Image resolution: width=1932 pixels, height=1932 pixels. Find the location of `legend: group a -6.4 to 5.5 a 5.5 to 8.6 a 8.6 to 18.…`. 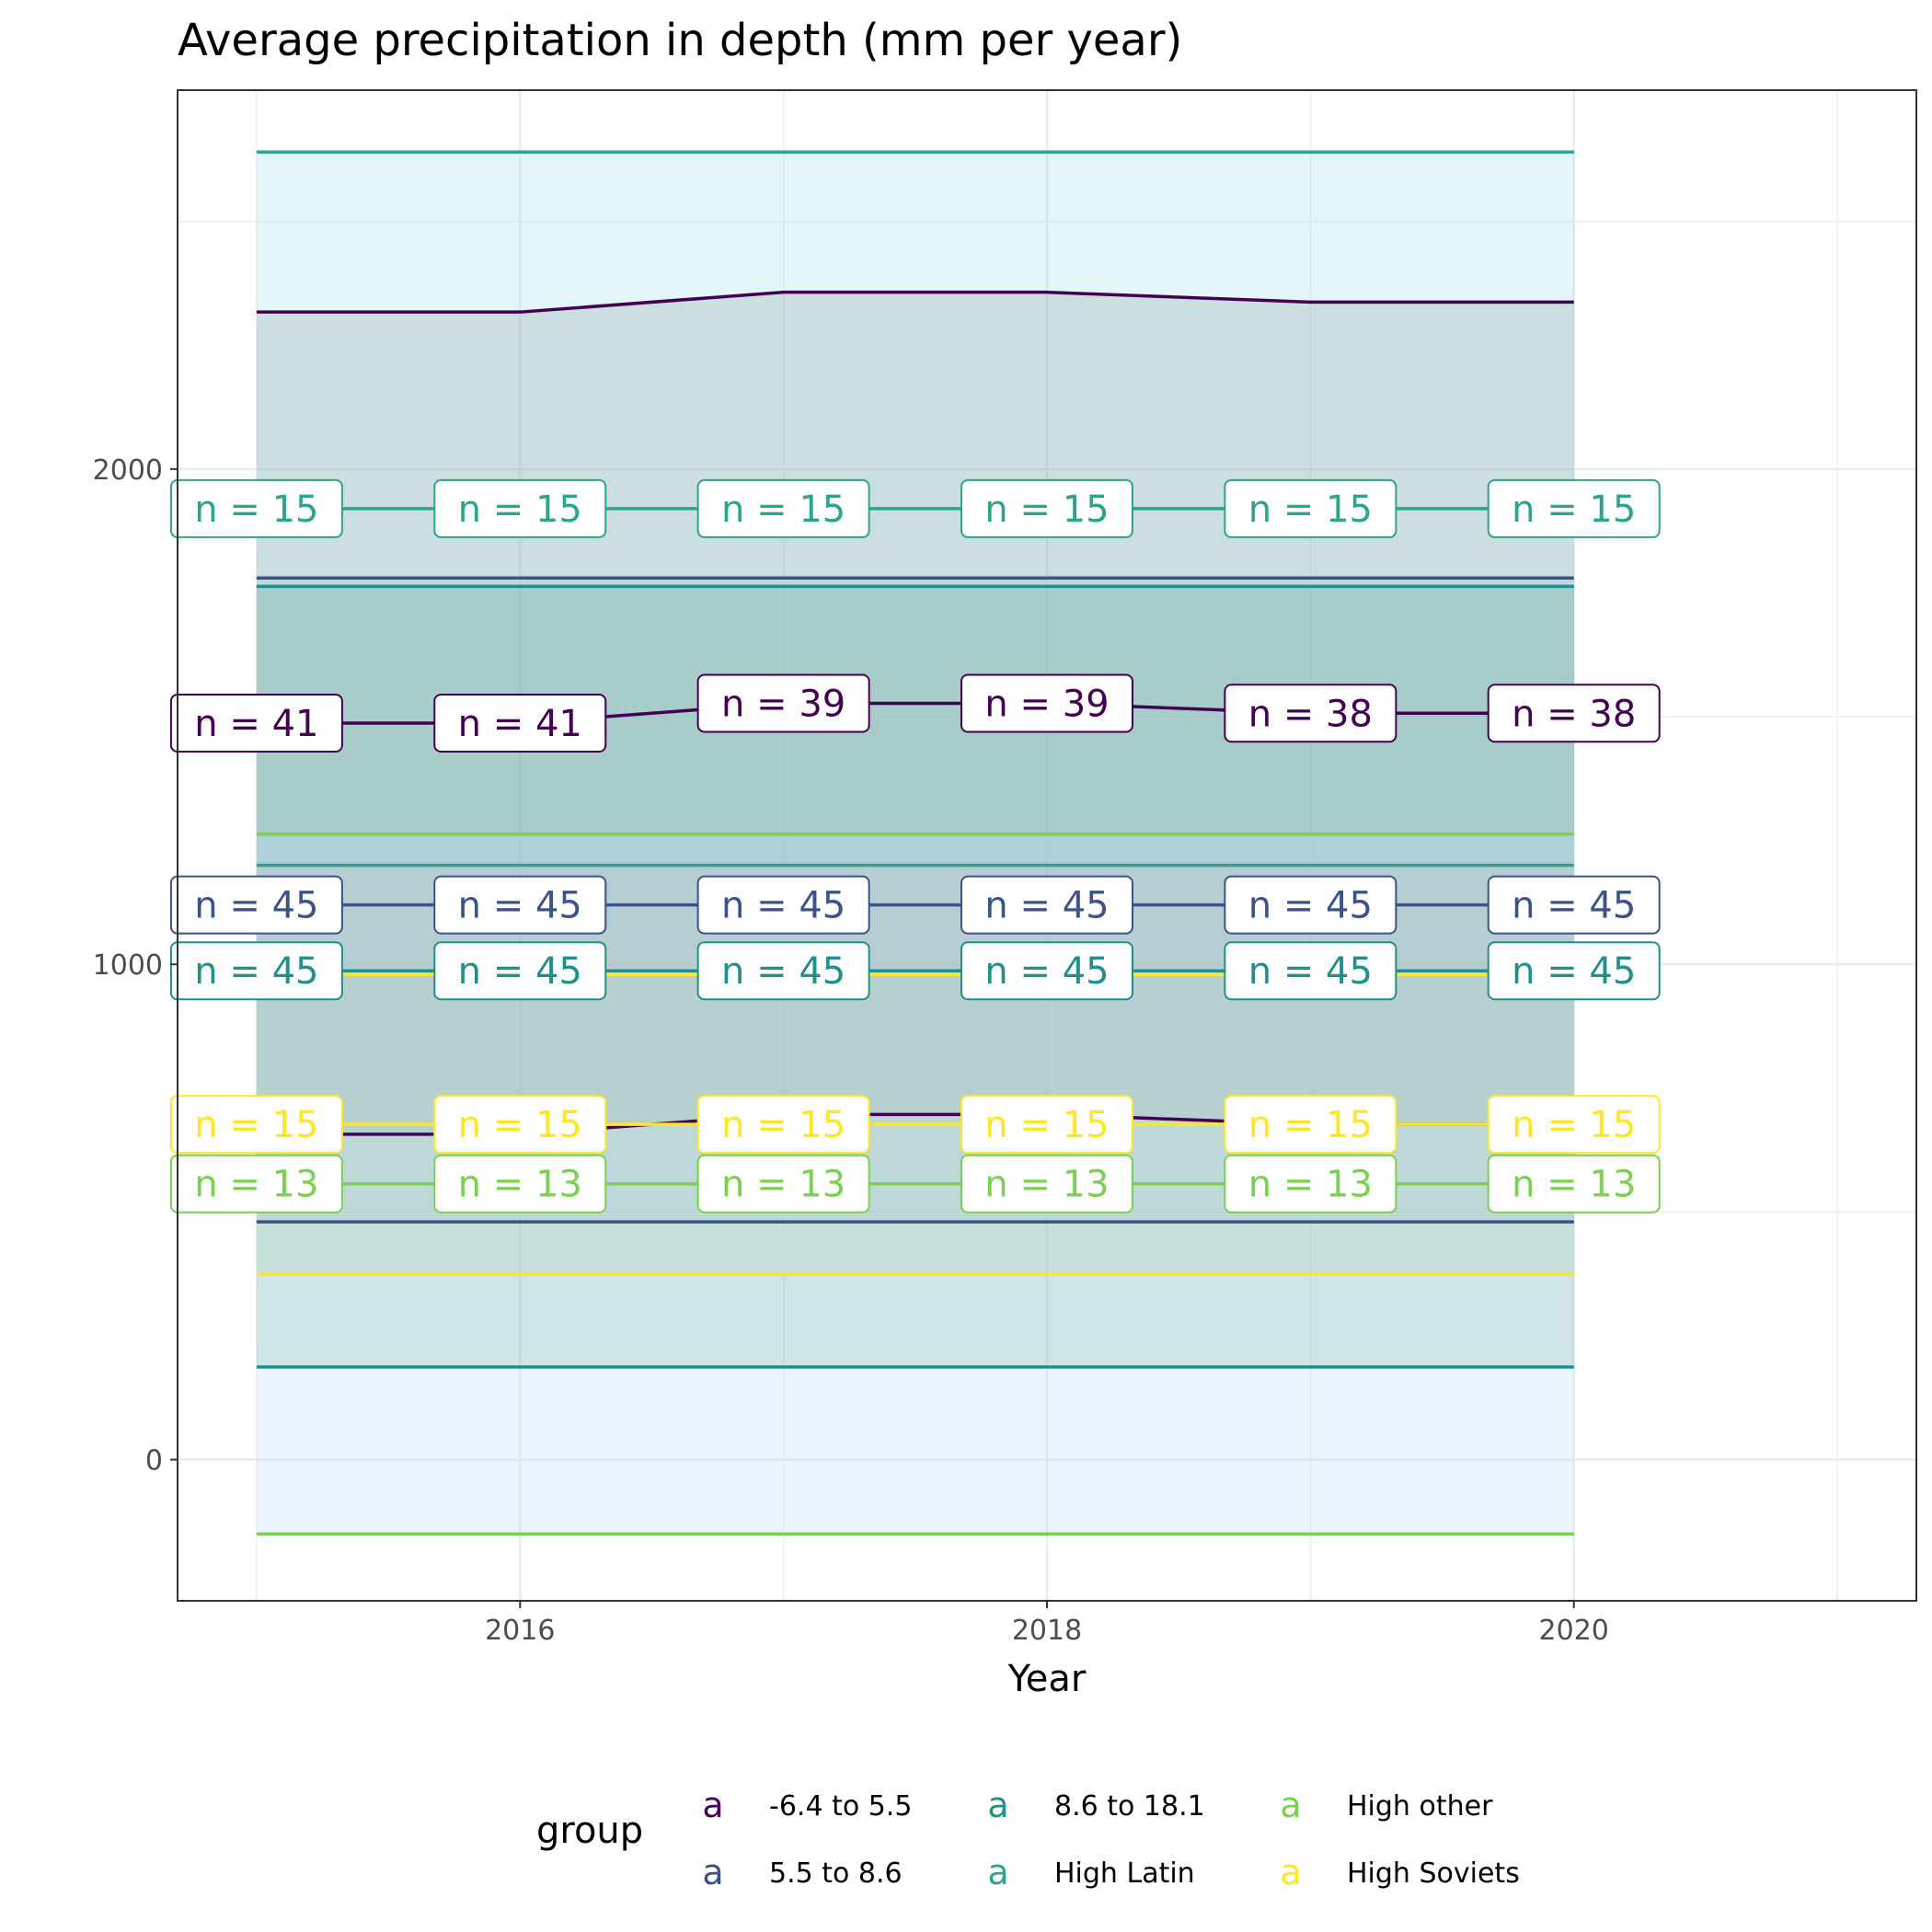

legend: group a -6.4 to 5.5 a 5.5 to 8.6 a 8.6 to 18.… is located at coordinates (1028, 1838).